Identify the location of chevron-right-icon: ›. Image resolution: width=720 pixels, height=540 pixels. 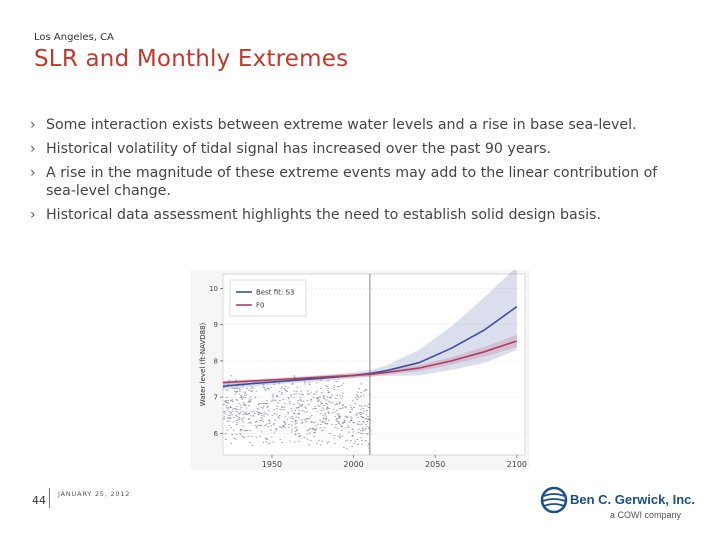
(33, 149).